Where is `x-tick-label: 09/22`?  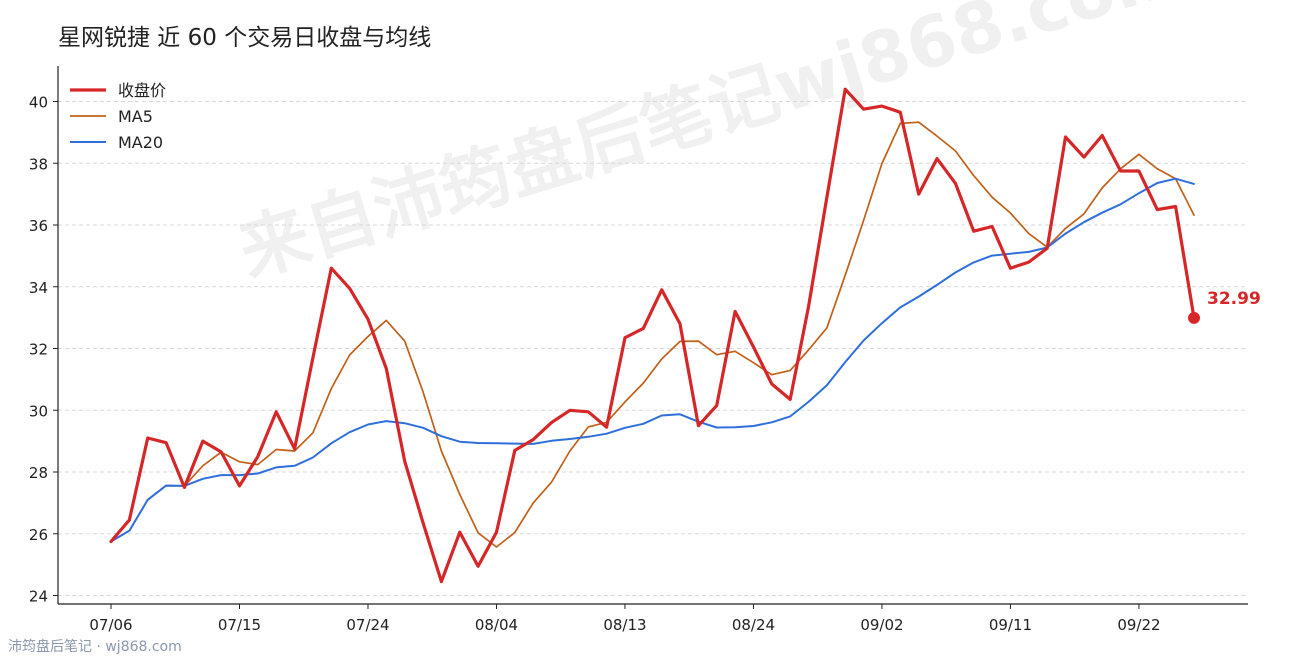
x-tick-label: 09/22 is located at coordinates (1138, 625).